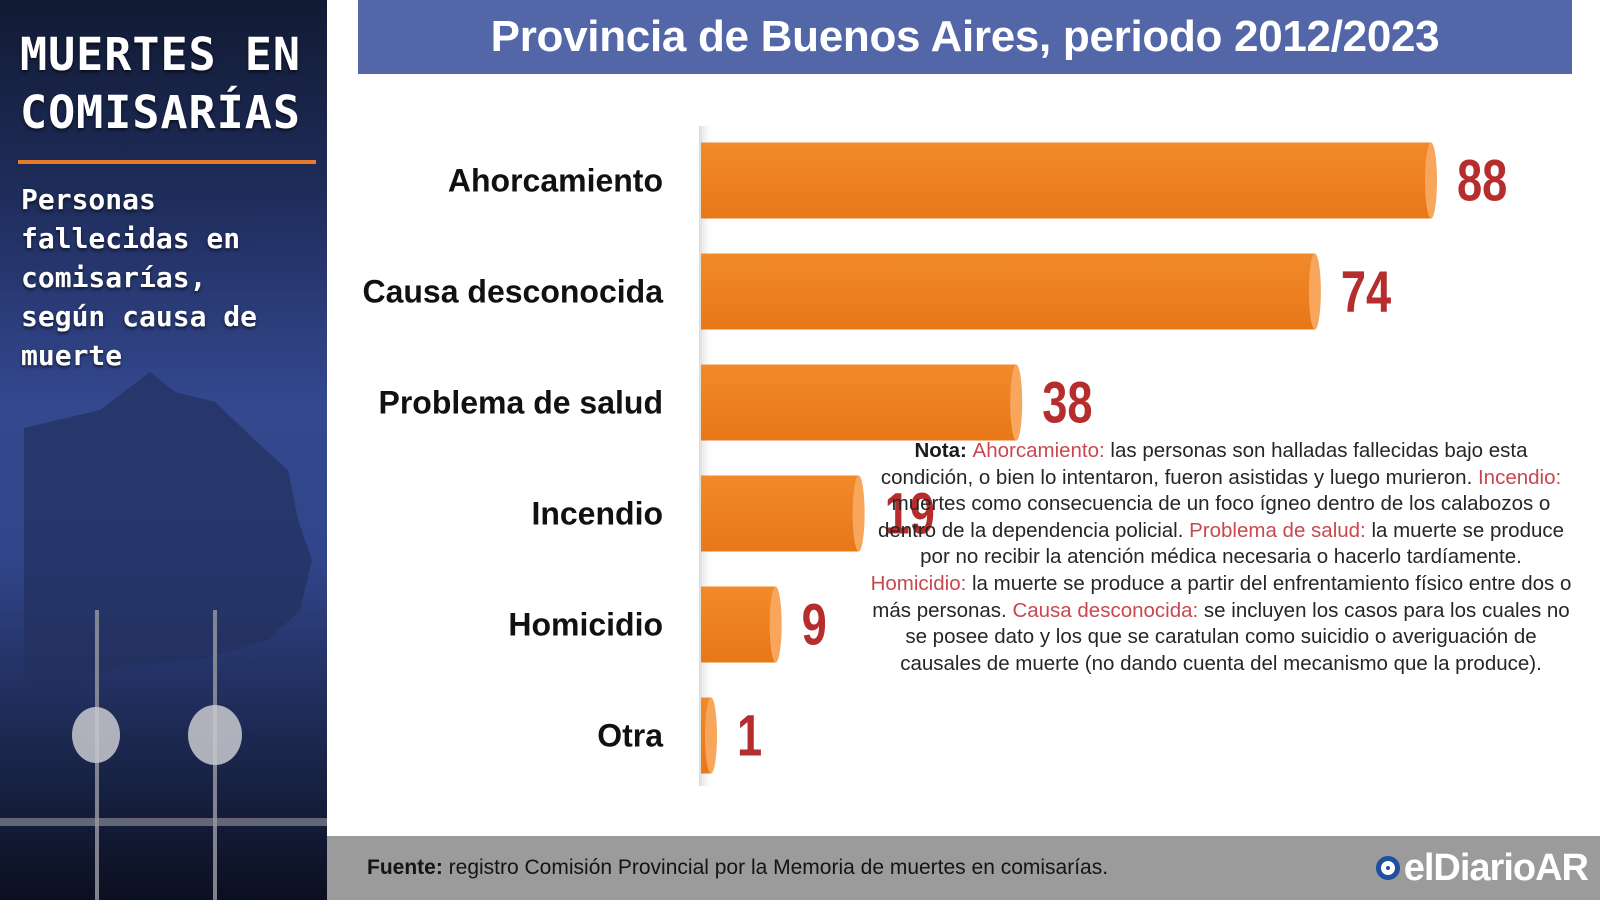  I want to click on side-divider, so click(167, 162).